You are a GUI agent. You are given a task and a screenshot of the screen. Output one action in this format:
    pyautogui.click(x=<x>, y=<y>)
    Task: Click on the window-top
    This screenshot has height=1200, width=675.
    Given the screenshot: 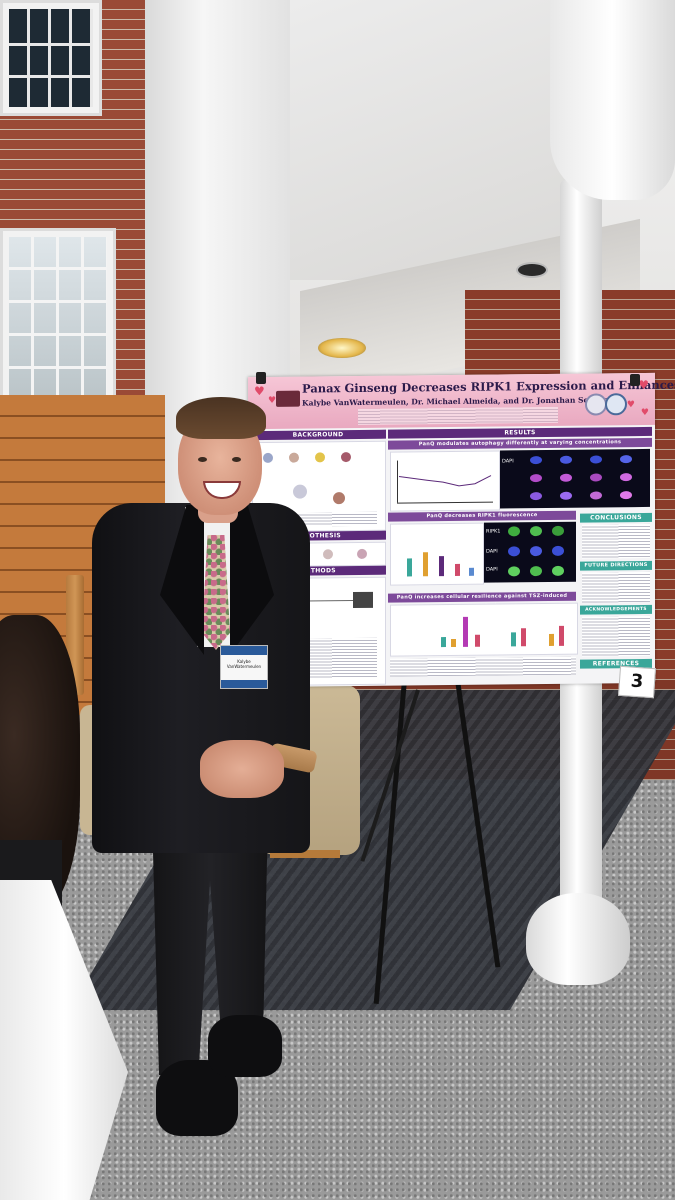 What is the action you would take?
    pyautogui.click(x=51, y=58)
    